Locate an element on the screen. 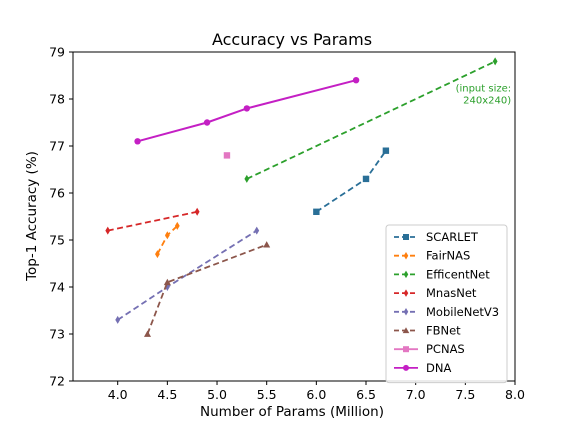  legend-entry-mobilenetv3: MobileNetV3 is located at coordinates (446, 312).